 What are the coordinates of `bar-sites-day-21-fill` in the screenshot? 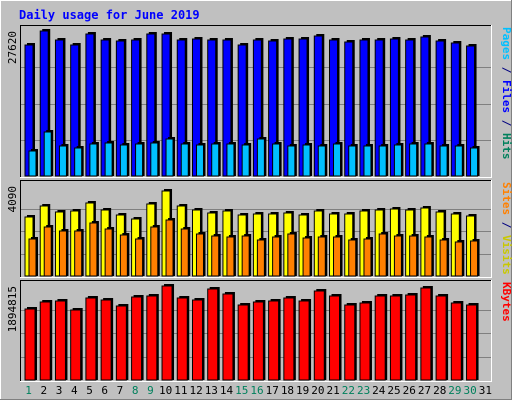 It's located at (337, 256).